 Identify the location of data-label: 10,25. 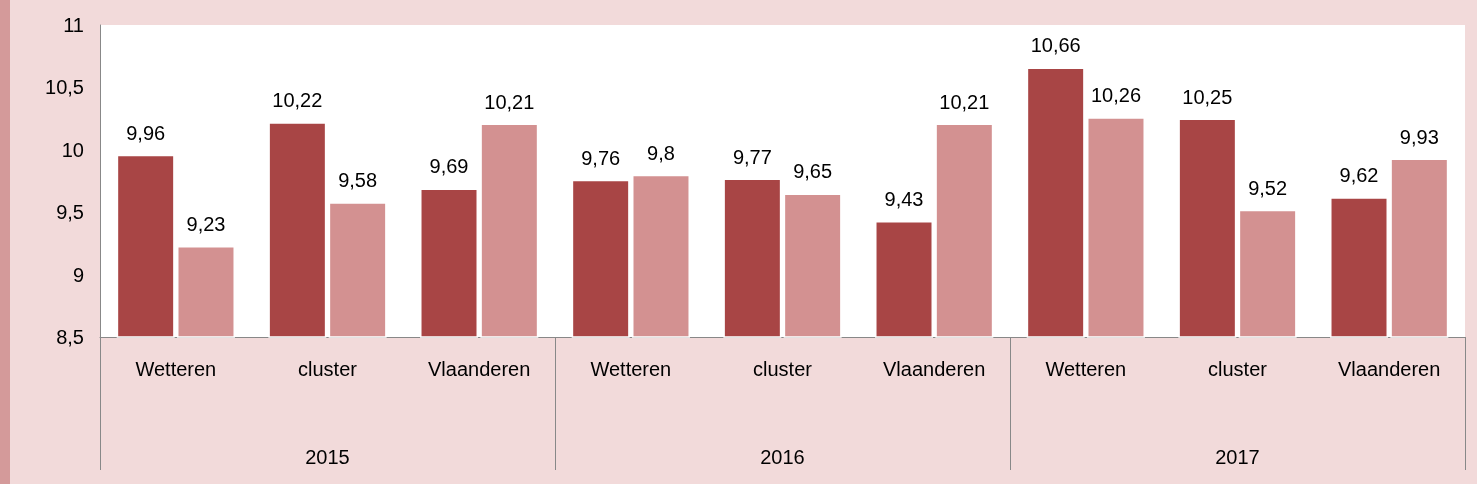
(1207, 96).